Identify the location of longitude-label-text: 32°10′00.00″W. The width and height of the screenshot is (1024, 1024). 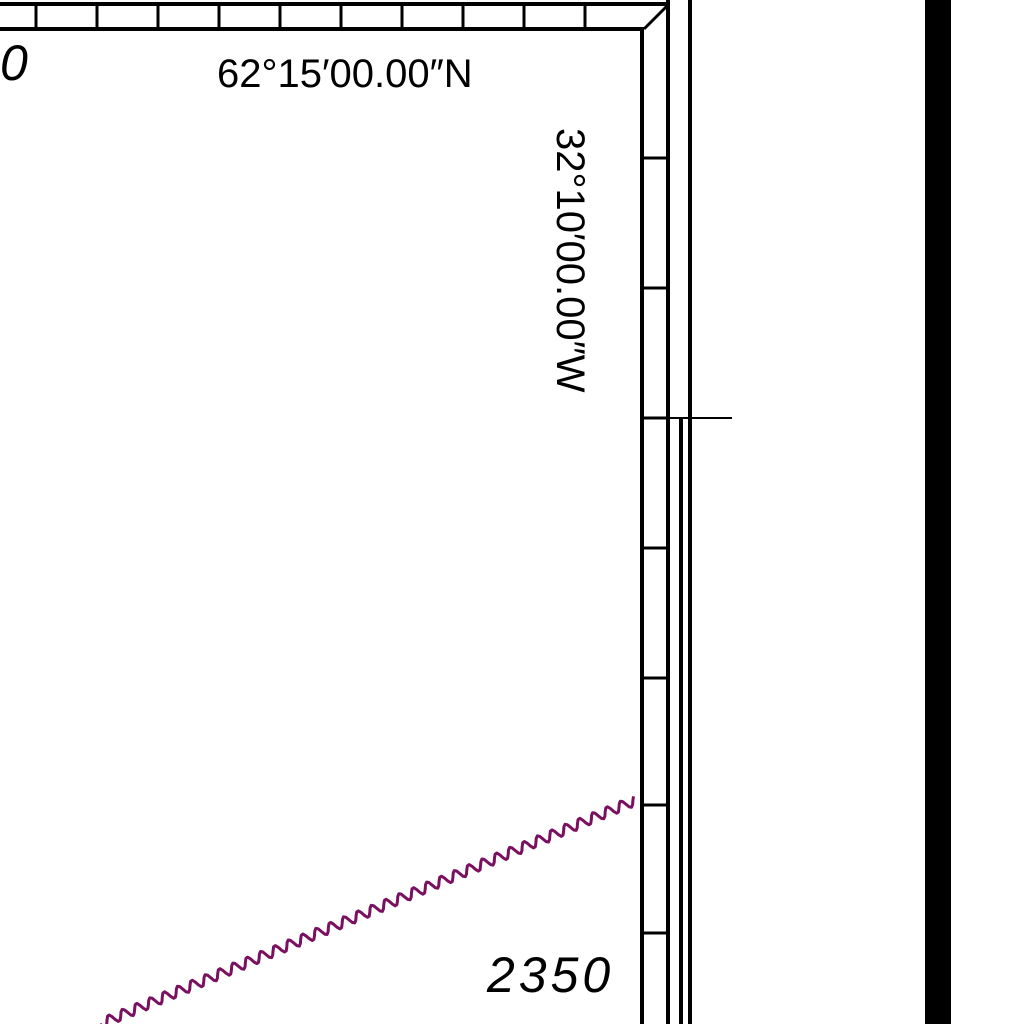
(570, 260).